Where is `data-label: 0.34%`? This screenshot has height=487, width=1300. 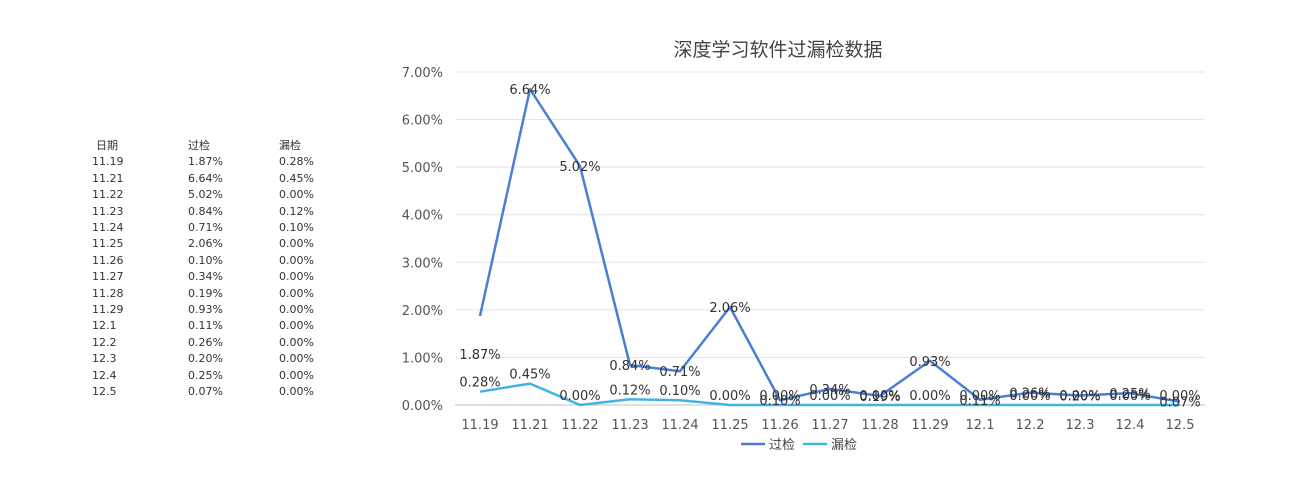 data-label: 0.34% is located at coordinates (829, 390).